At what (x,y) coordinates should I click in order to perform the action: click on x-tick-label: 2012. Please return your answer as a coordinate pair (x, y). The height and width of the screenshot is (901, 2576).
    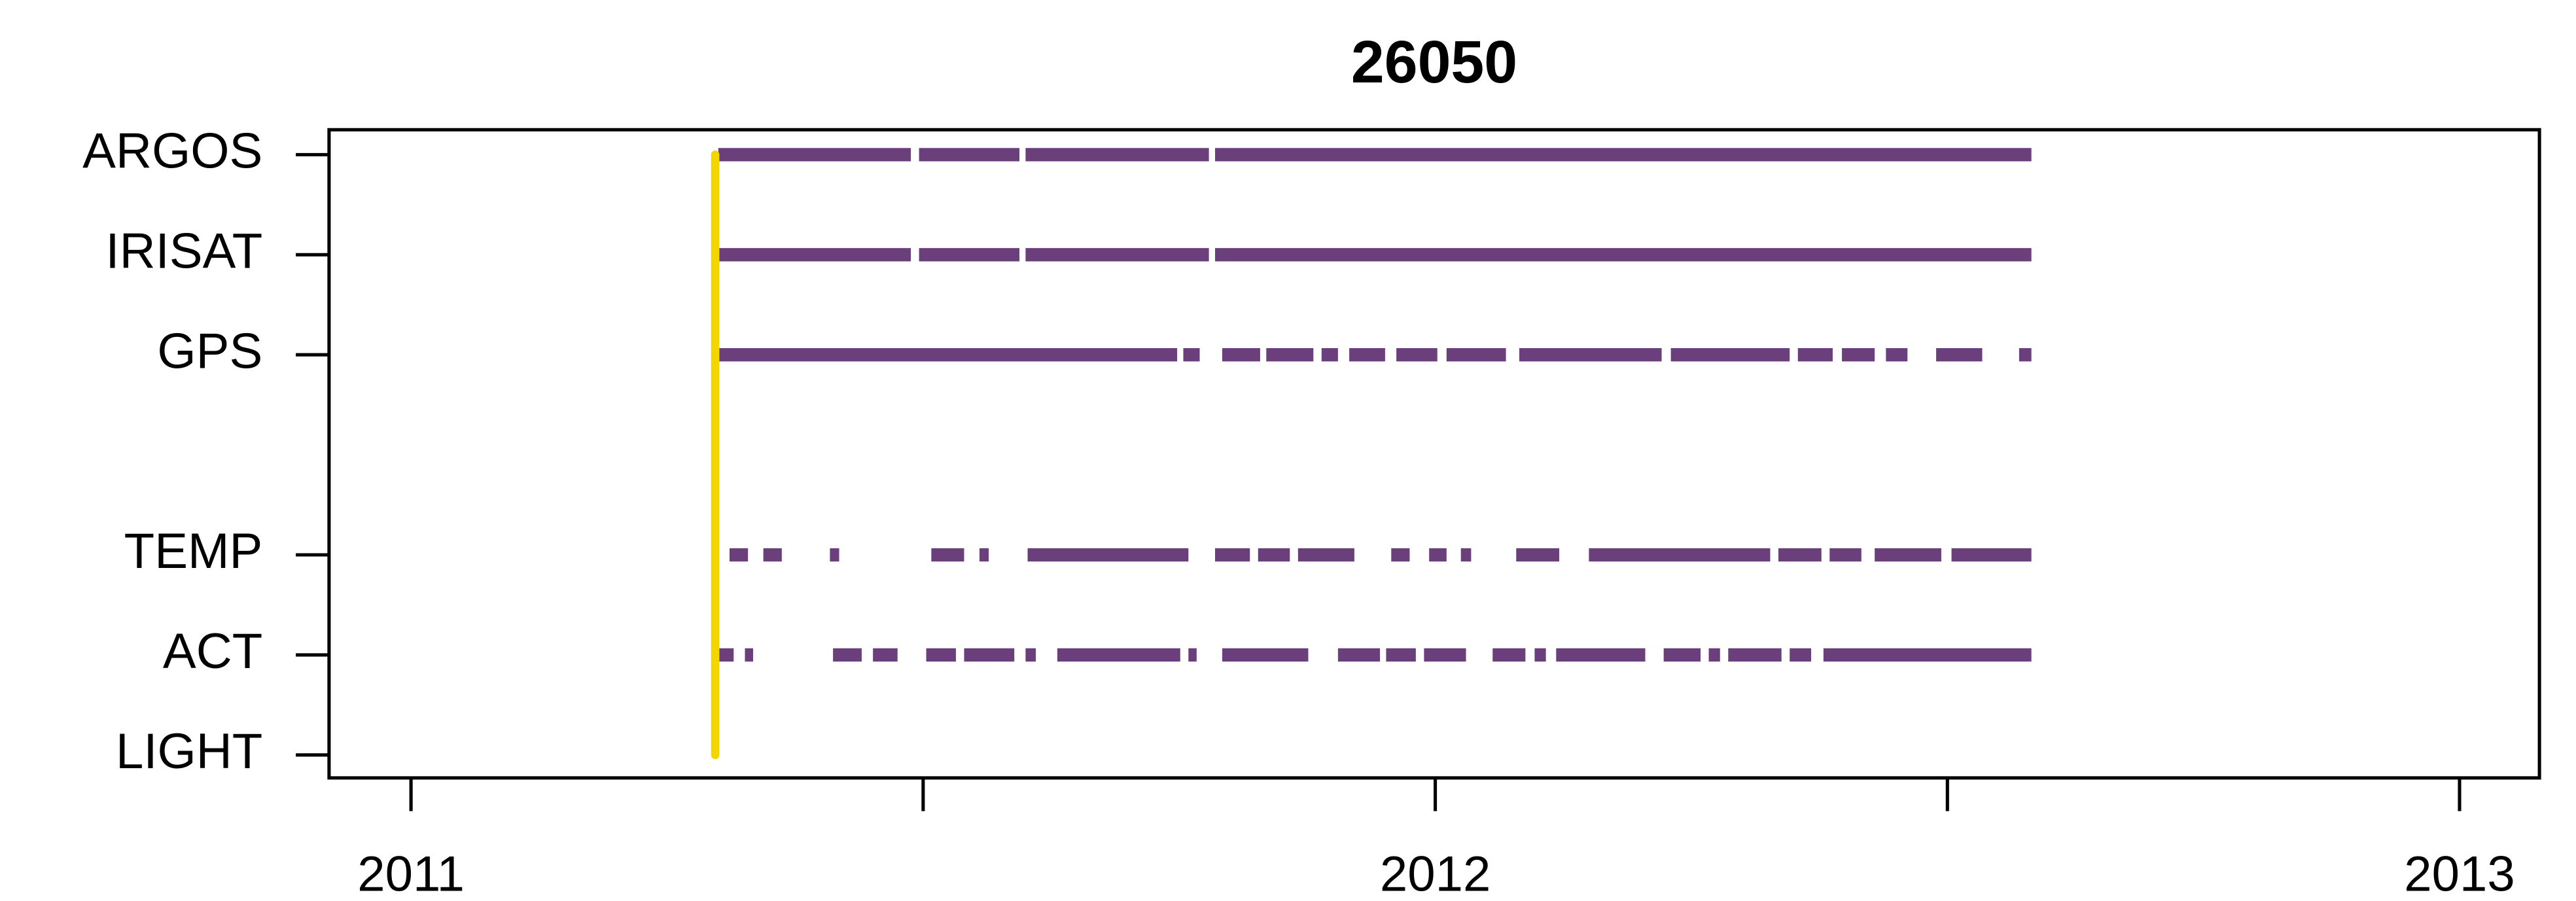
    Looking at the image, I should click on (1435, 873).